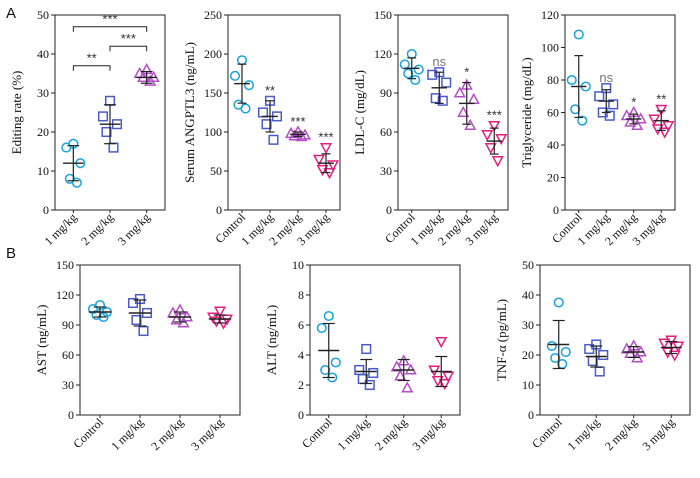 This screenshot has width=700, height=478. I want to click on y-tick-label: 60, so click(68, 355).